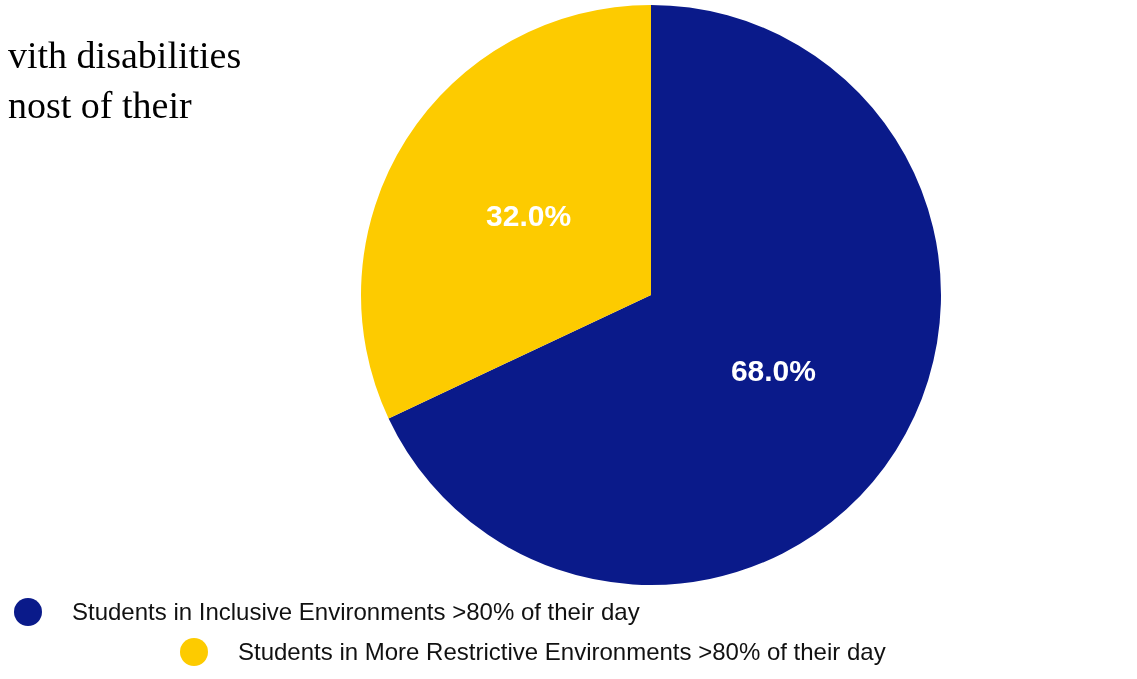 This screenshot has height=679, width=1137. I want to click on data-label: 68.0%, so click(773, 370).